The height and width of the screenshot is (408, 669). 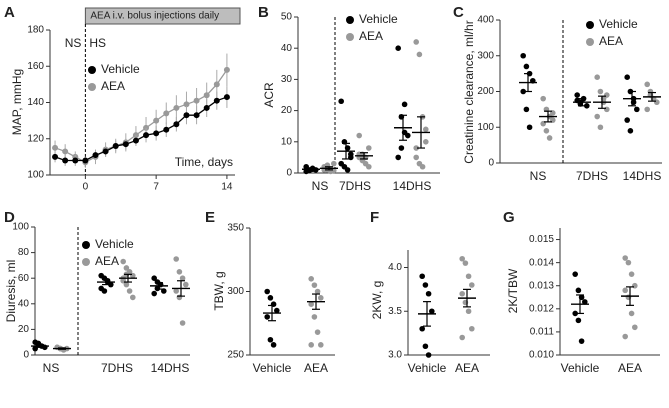 I want to click on y-axis-label: MAP, mmHg, so click(x=17, y=102).